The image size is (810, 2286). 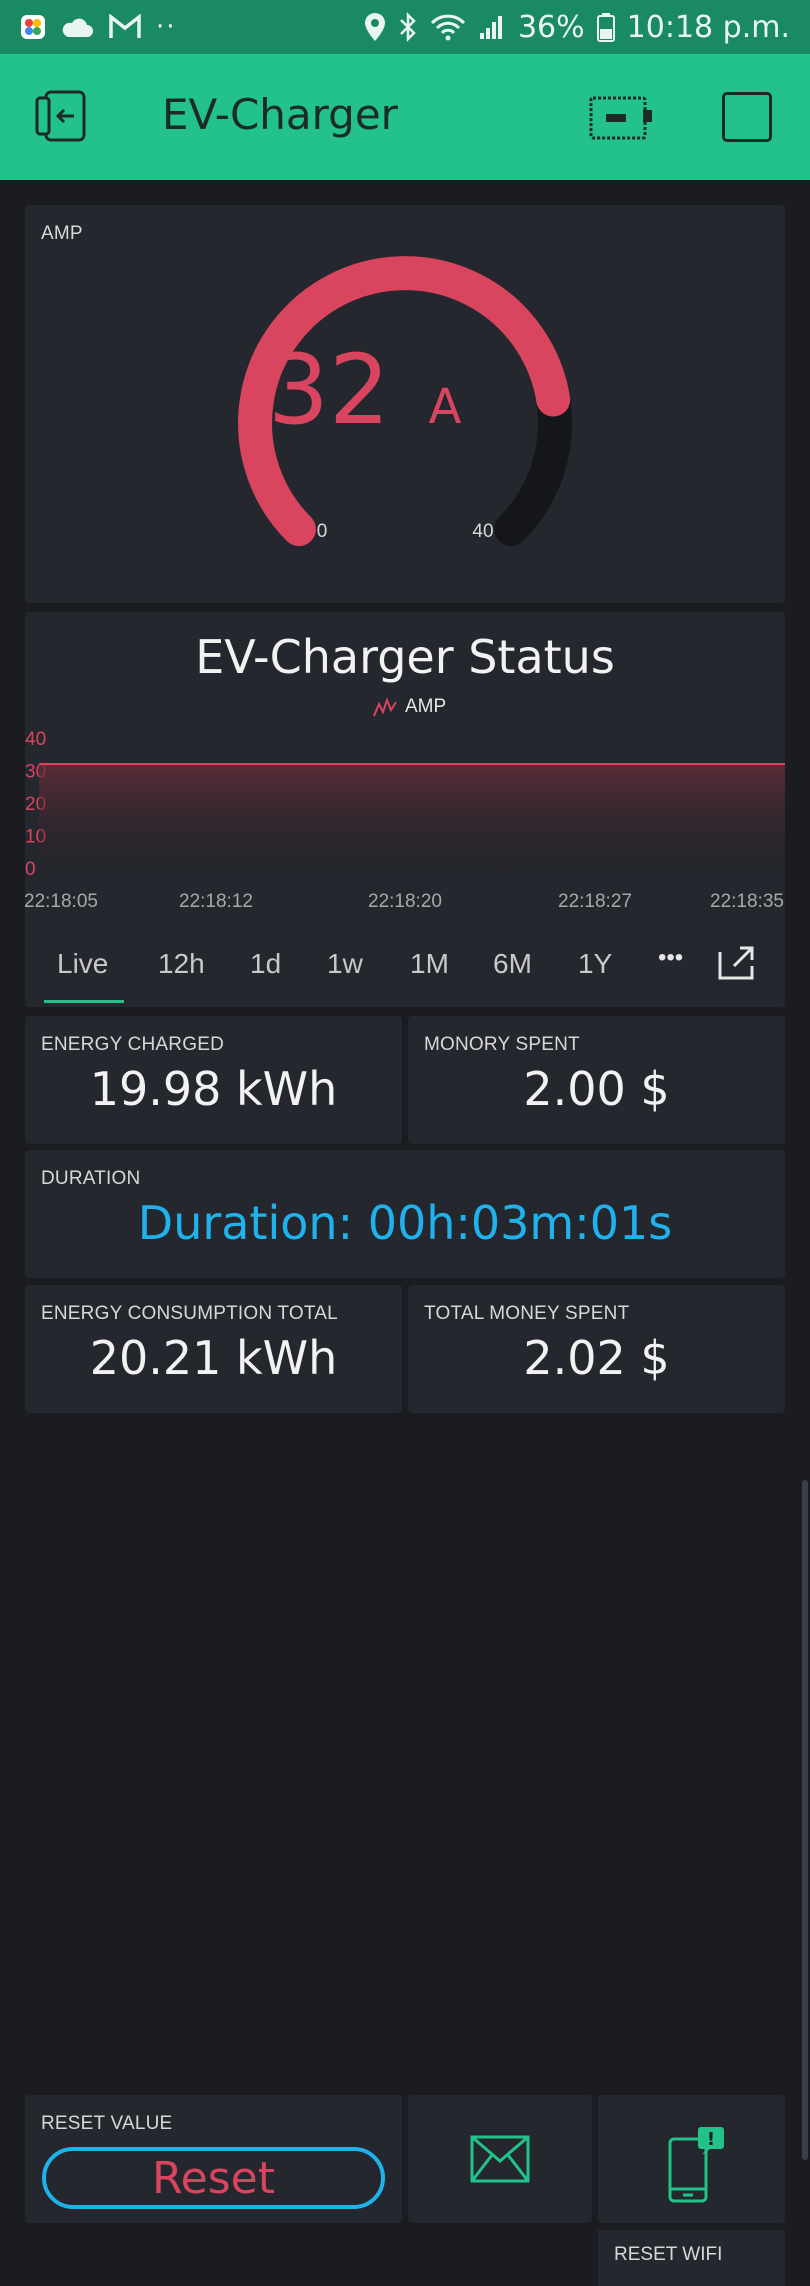 I want to click on back-exit-icon, so click(x=63, y=116).